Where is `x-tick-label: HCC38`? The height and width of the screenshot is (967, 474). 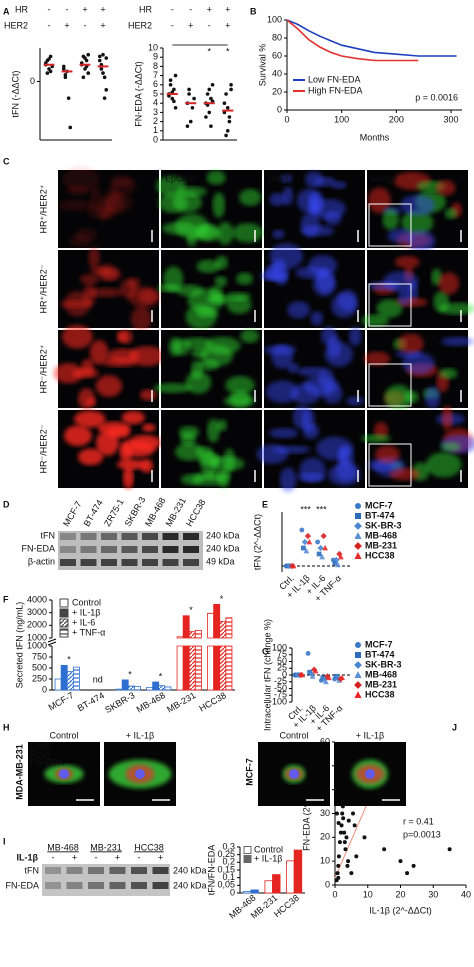 x-tick-label: HCC38 is located at coordinates (212, 701).